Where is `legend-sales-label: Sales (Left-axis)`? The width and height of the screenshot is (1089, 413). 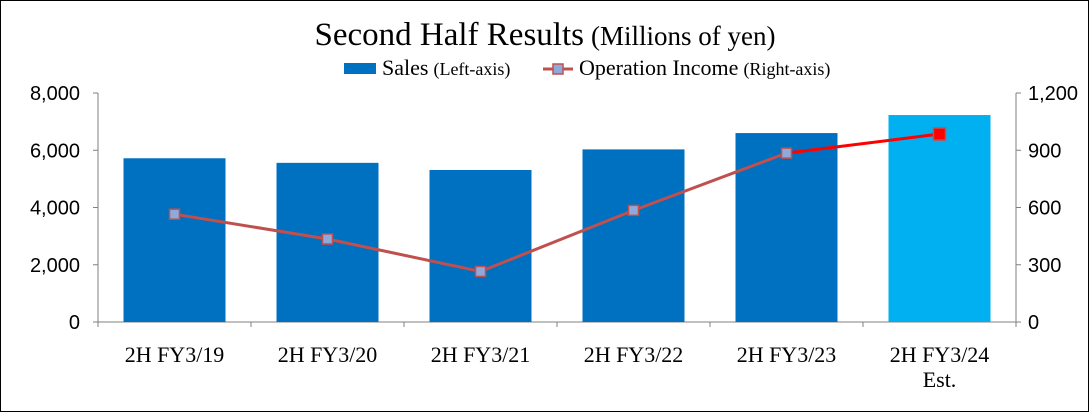 legend-sales-label: Sales (Left-axis) is located at coordinates (446, 67).